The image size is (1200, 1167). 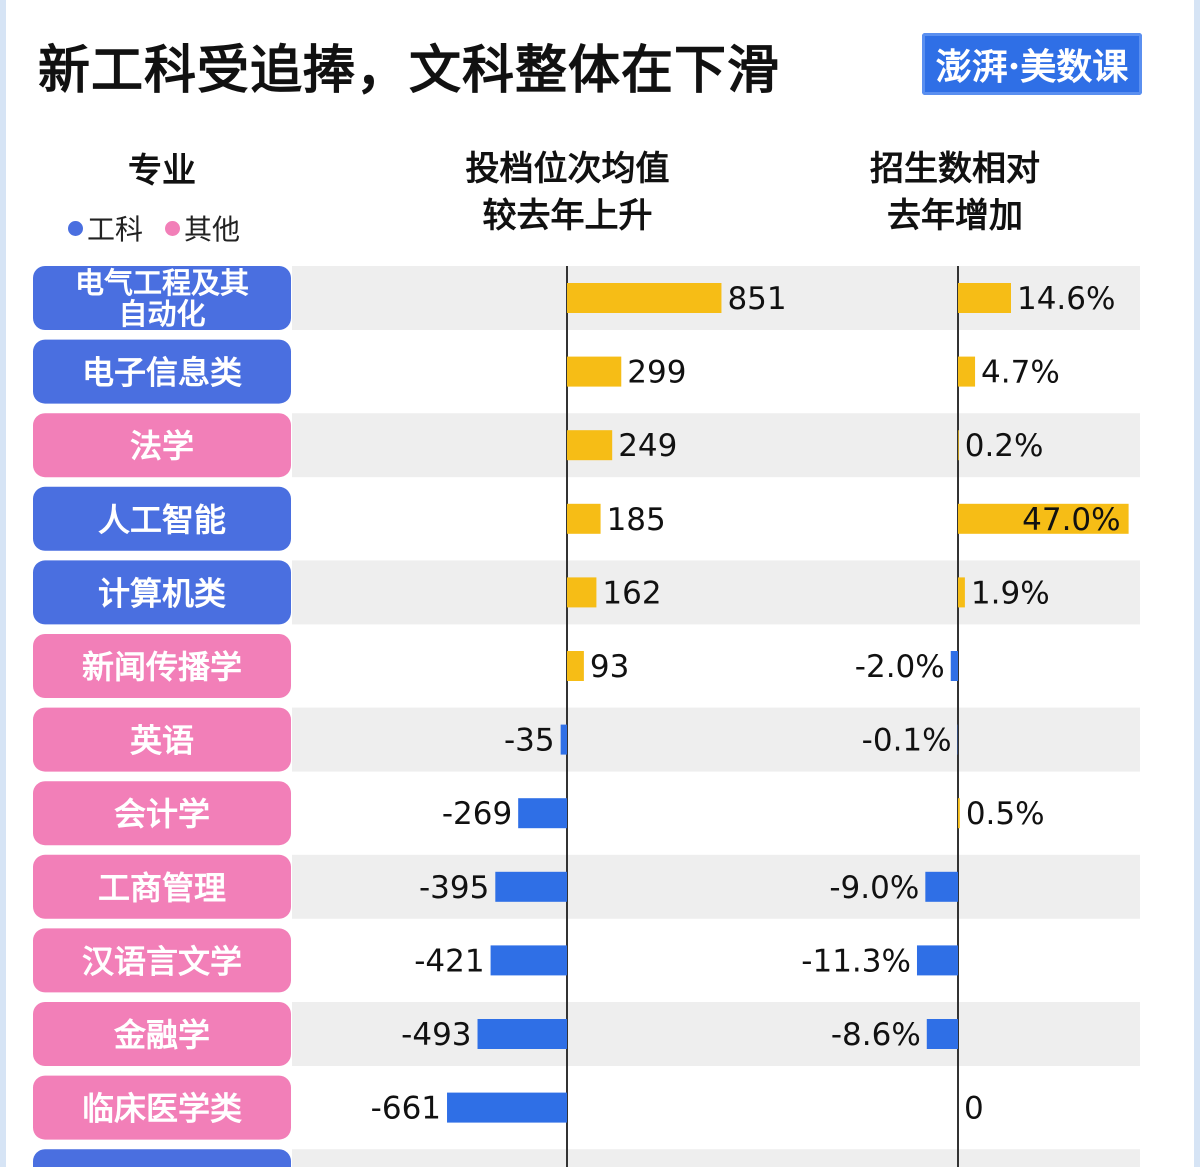 I want to click on data-label-series1: -661, so click(x=406, y=1109).